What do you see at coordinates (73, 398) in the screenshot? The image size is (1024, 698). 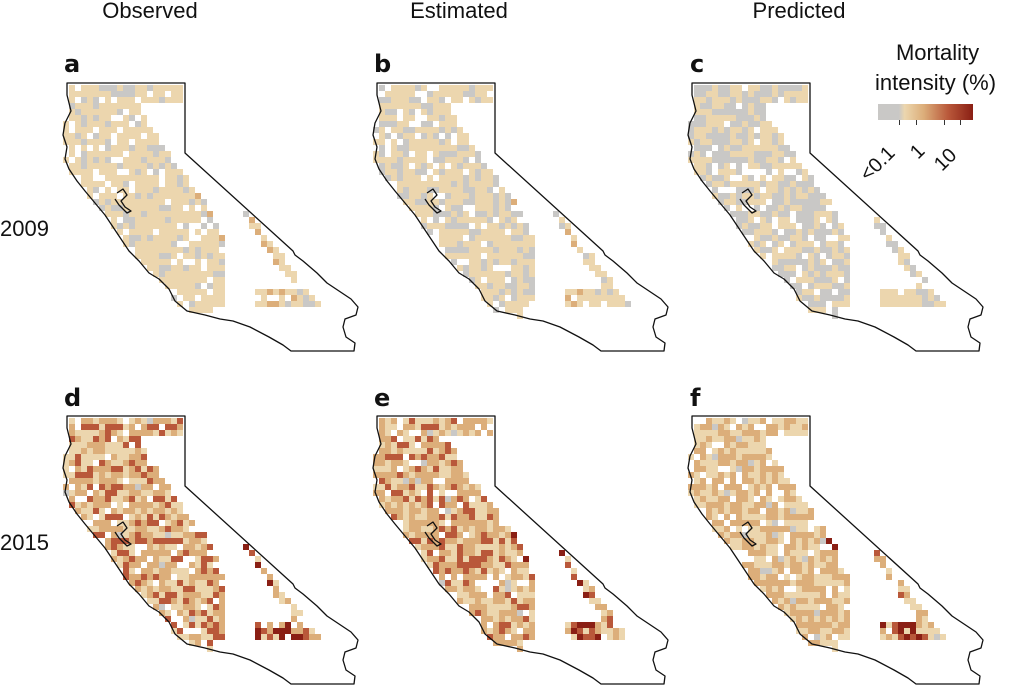 I see `panel-letter-d: d` at bounding box center [73, 398].